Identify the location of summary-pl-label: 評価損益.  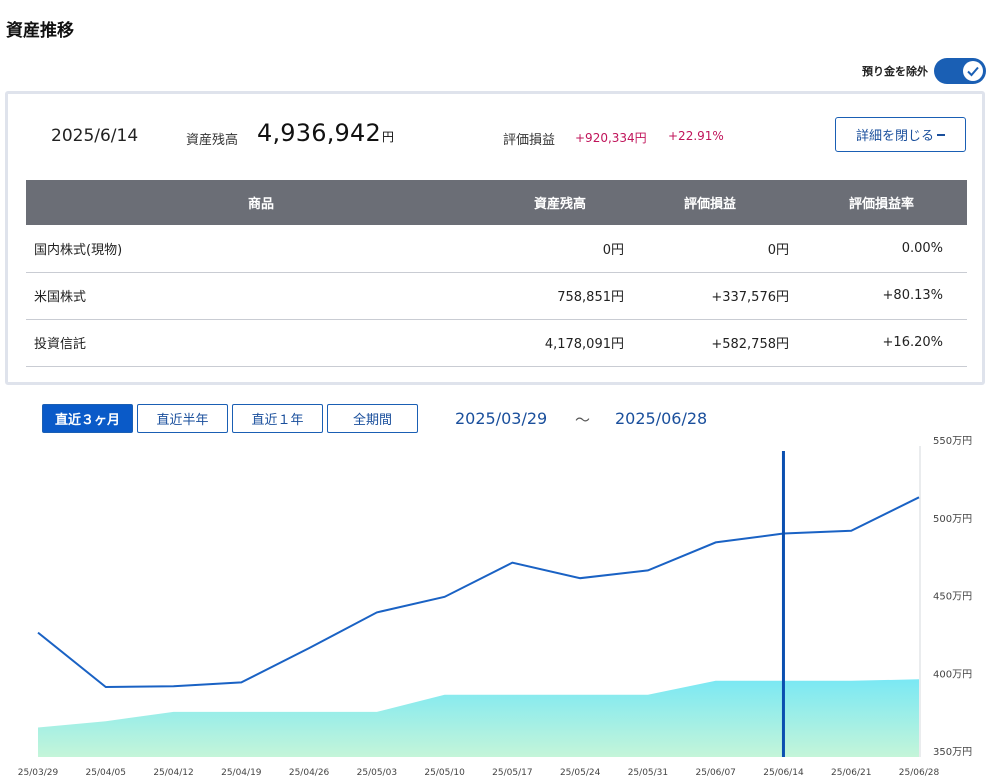
(529, 140).